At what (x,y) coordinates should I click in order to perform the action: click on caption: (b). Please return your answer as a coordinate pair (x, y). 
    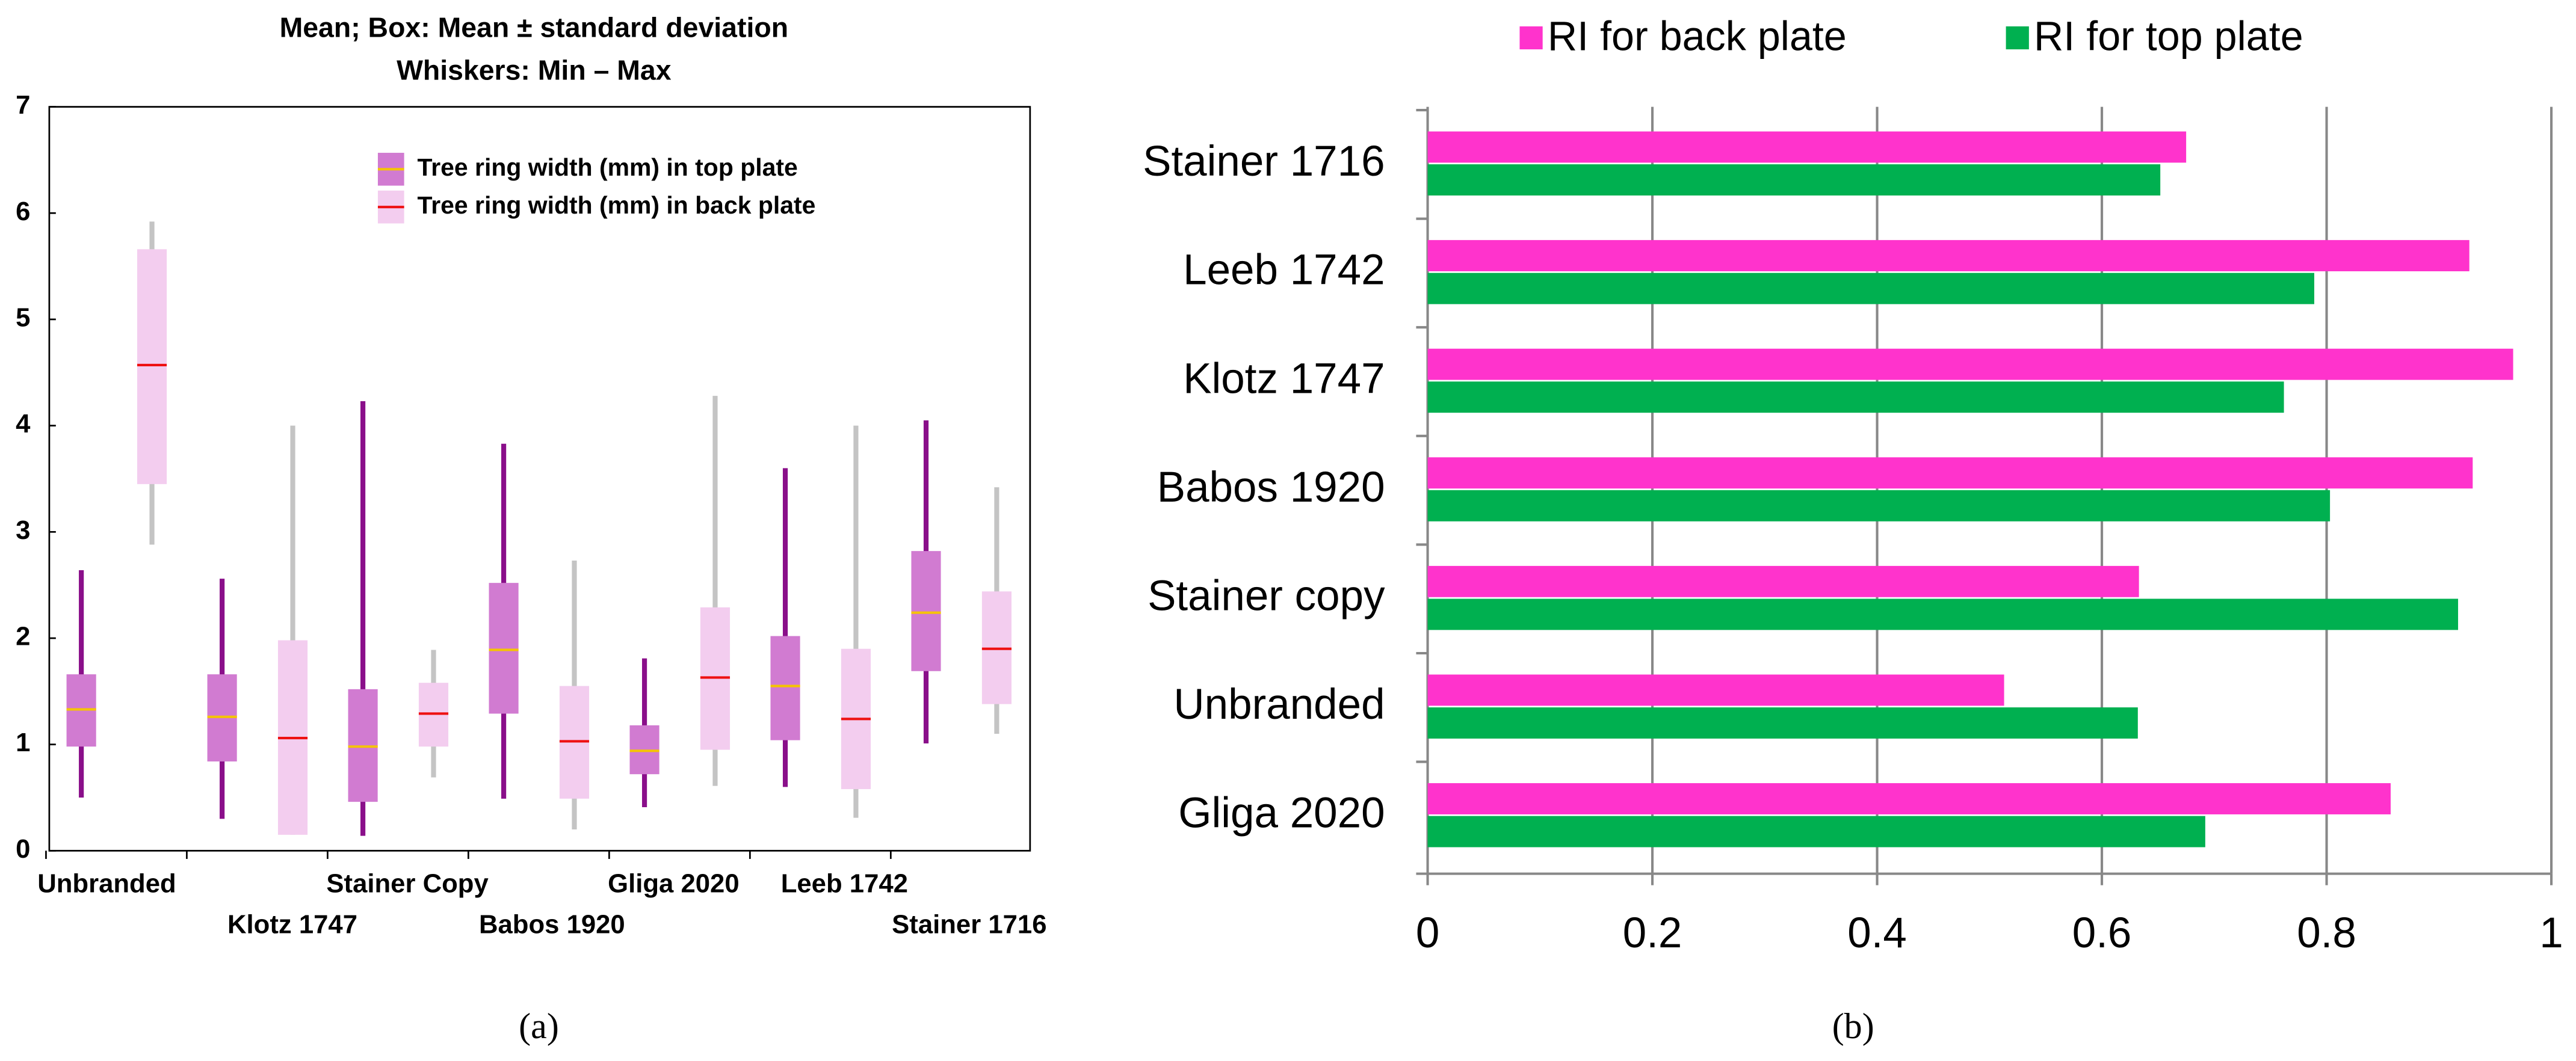
    Looking at the image, I should click on (1853, 1026).